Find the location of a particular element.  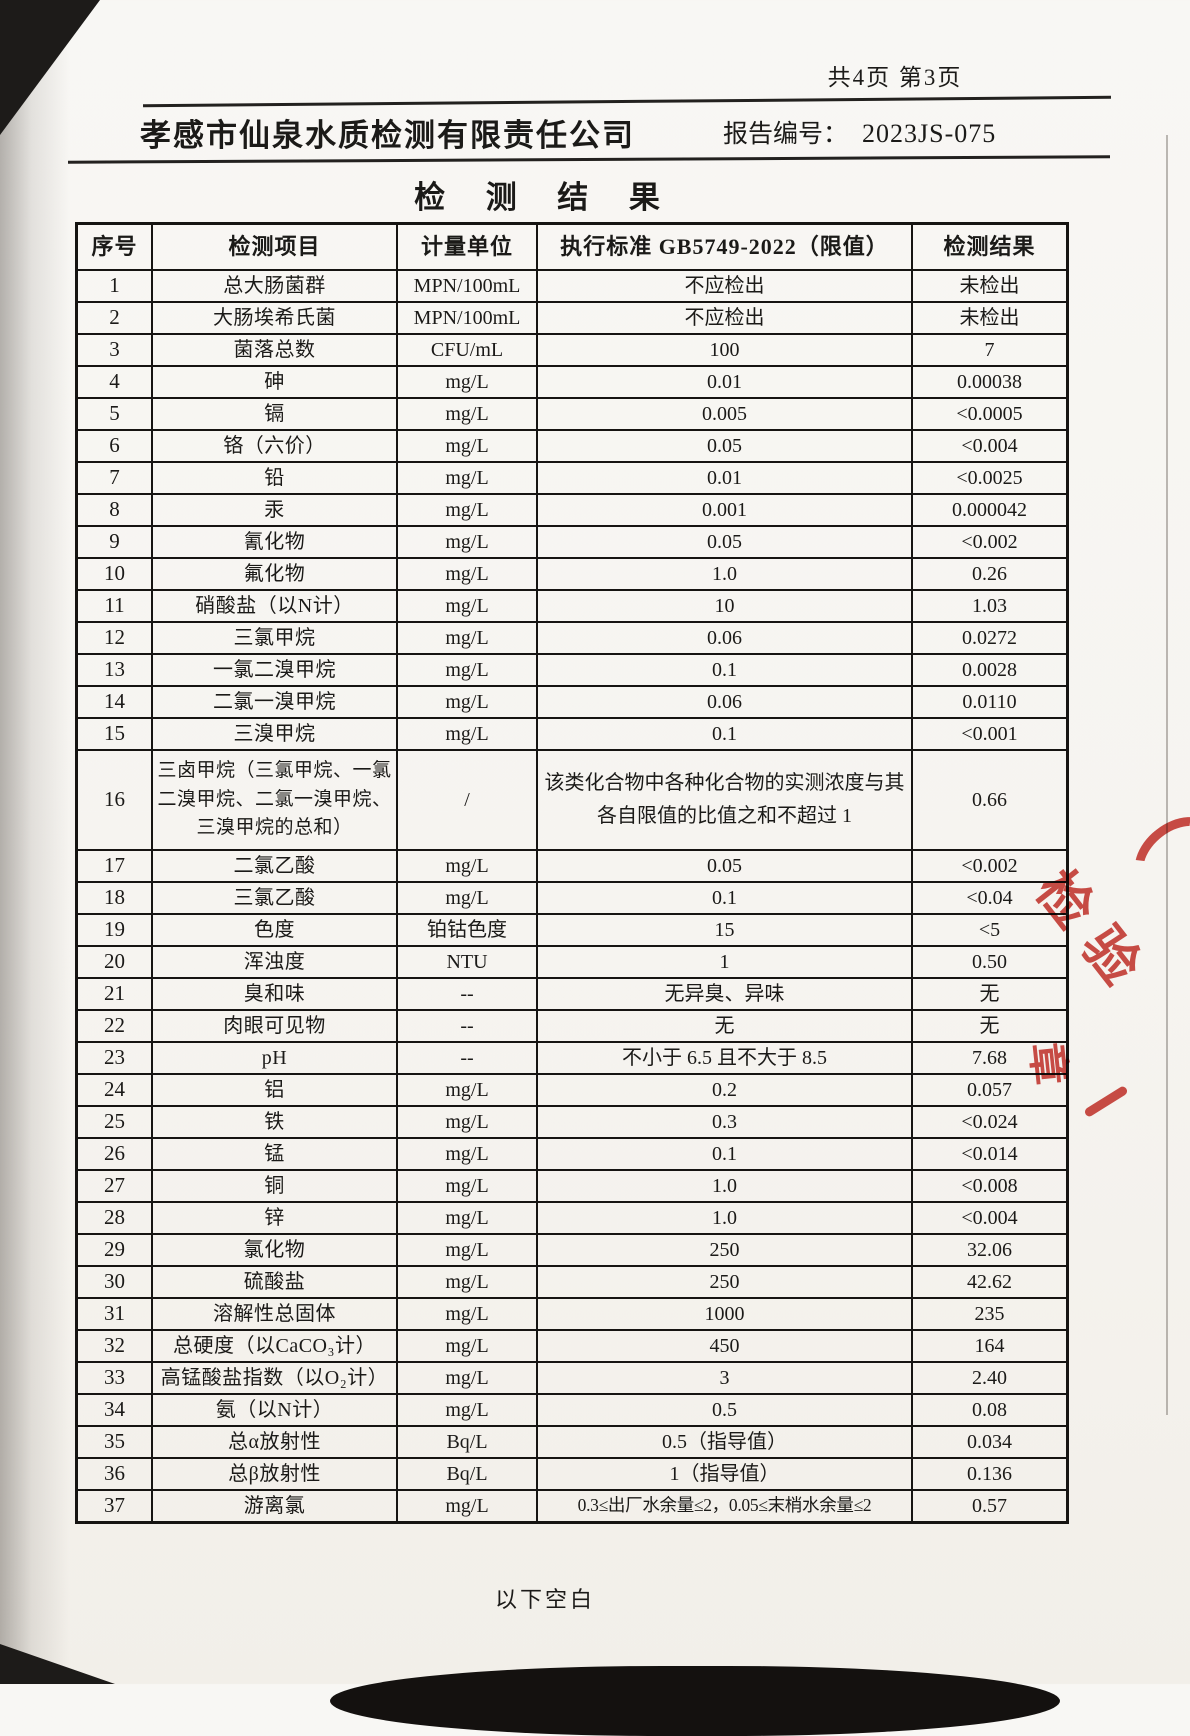

table-row: 24 铝 mg/L 0.2 0.057 is located at coordinates (572, 1089).